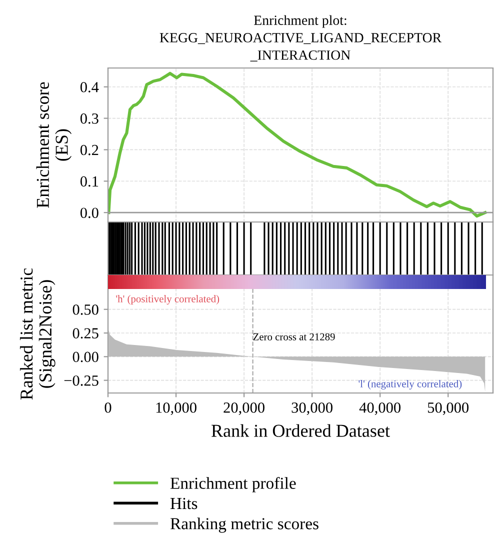 The image size is (497, 551). I want to click on y-axis-title: Ranked list metric (Signal2Noise), so click(38, 334).